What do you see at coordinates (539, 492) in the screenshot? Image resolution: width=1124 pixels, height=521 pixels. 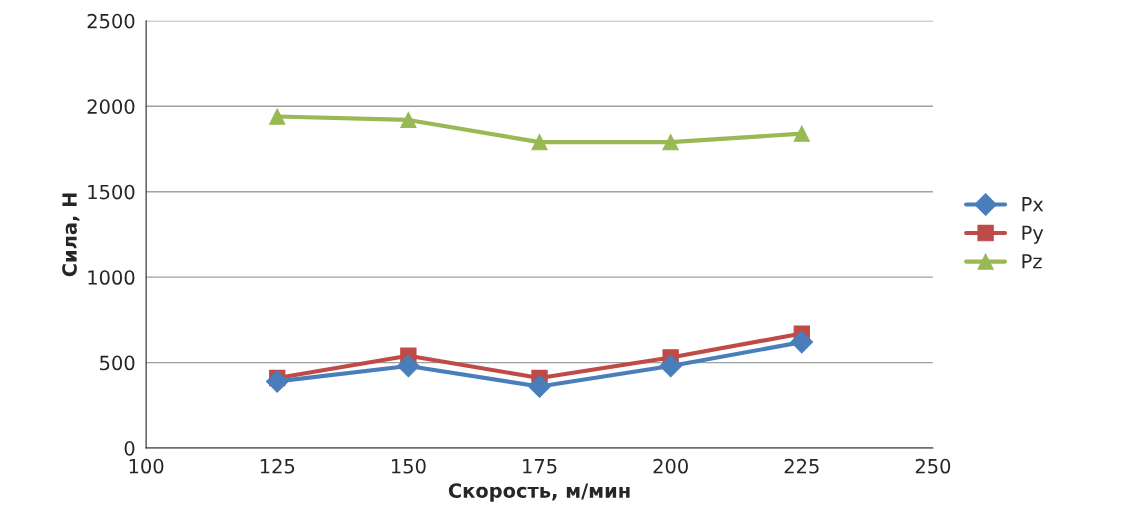 I see `x-axis-title: Скорость, м/мин` at bounding box center [539, 492].